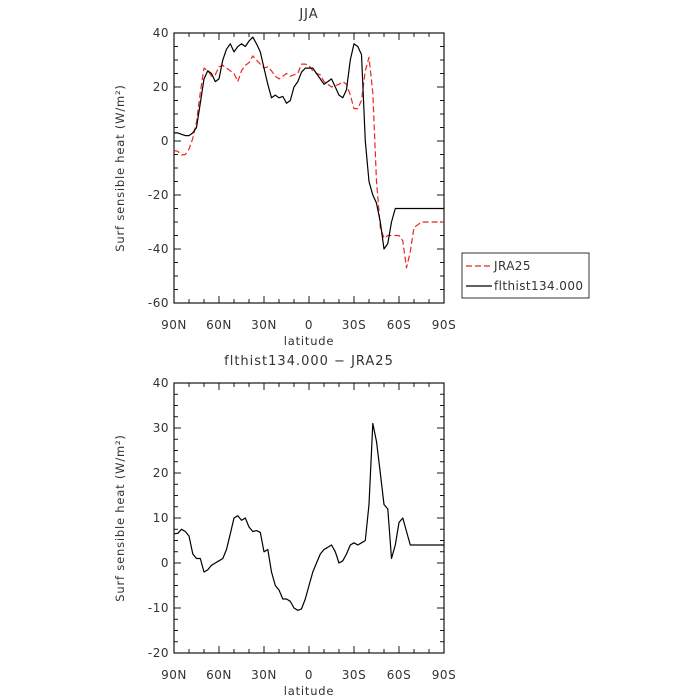  Describe the element at coordinates (309, 361) in the screenshot. I see `bottom-chart-title: flthist134.000 − JRA25` at that location.